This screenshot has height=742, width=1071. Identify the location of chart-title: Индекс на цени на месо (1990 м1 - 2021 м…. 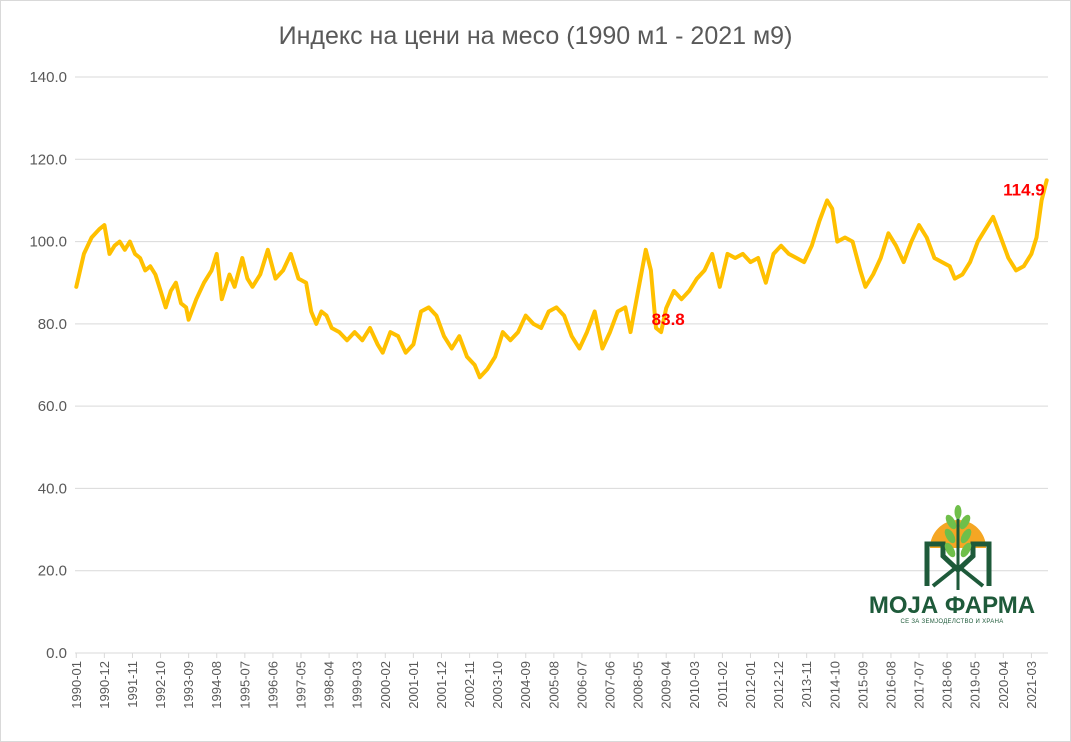
(535, 36).